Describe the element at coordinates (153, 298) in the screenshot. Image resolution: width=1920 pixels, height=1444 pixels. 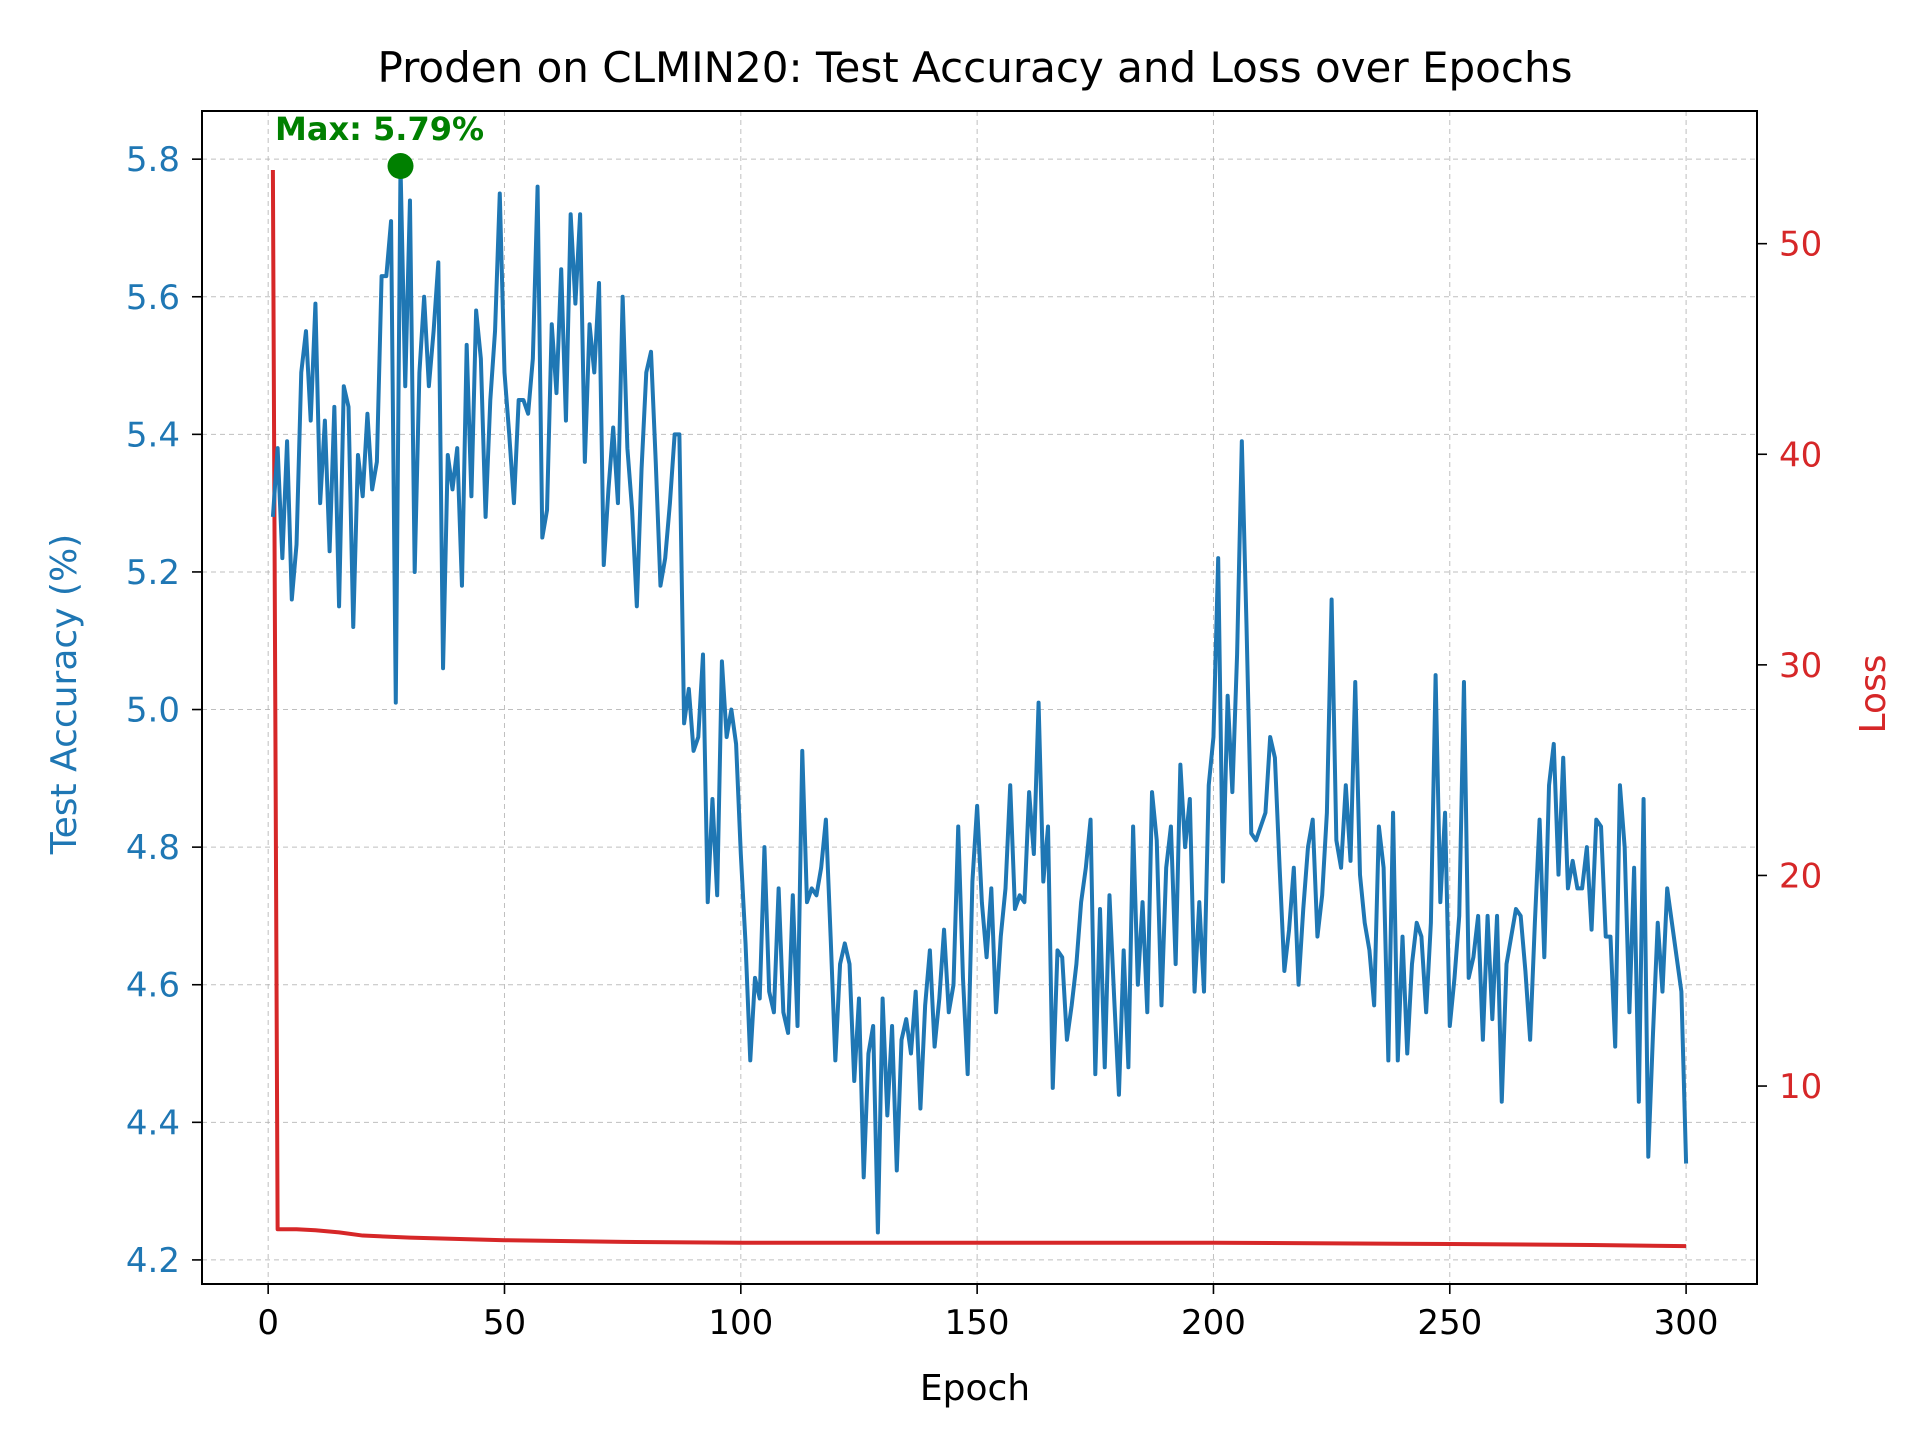
I see `y-left-tick-label: 5.6` at that location.